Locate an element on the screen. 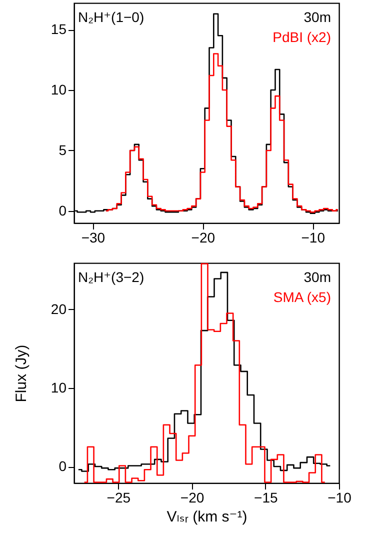 The image size is (382, 536). annotation: N₂H⁺(3−2) is located at coordinates (111, 277).